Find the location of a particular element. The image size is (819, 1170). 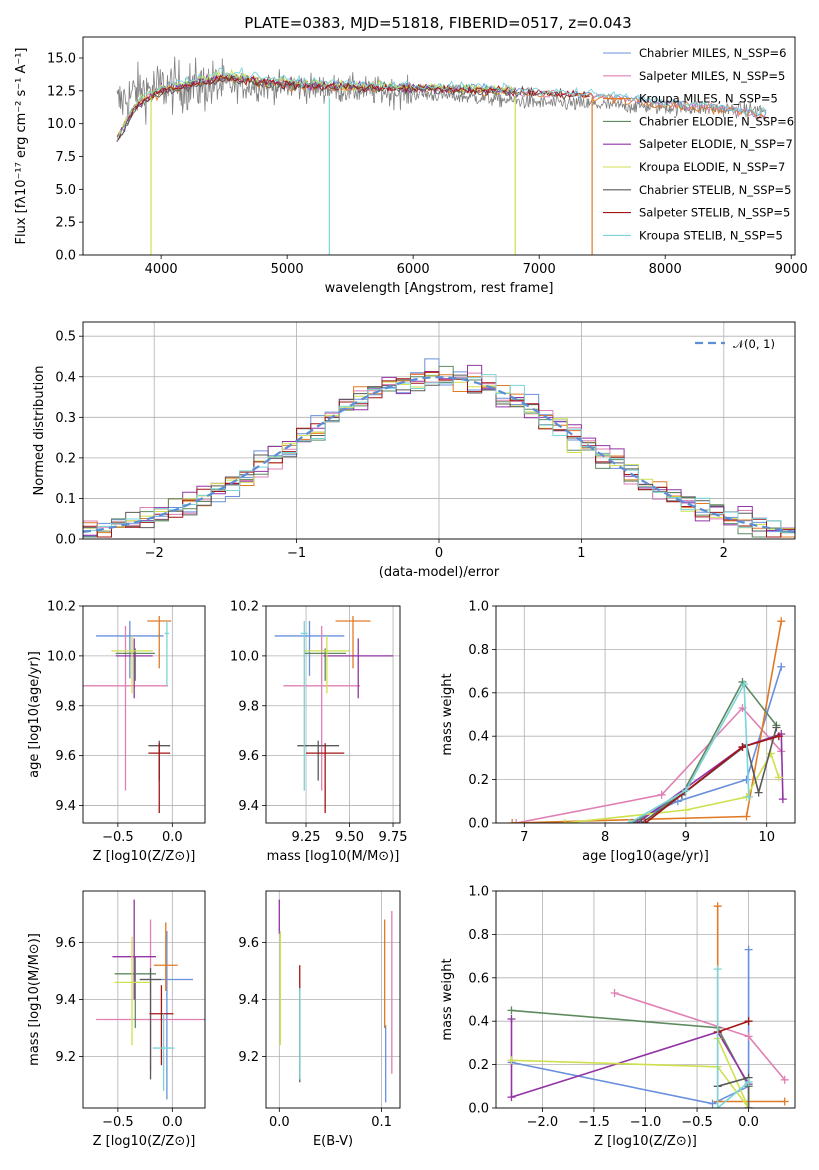

y-tick-label: 15.0 is located at coordinates (61, 59).